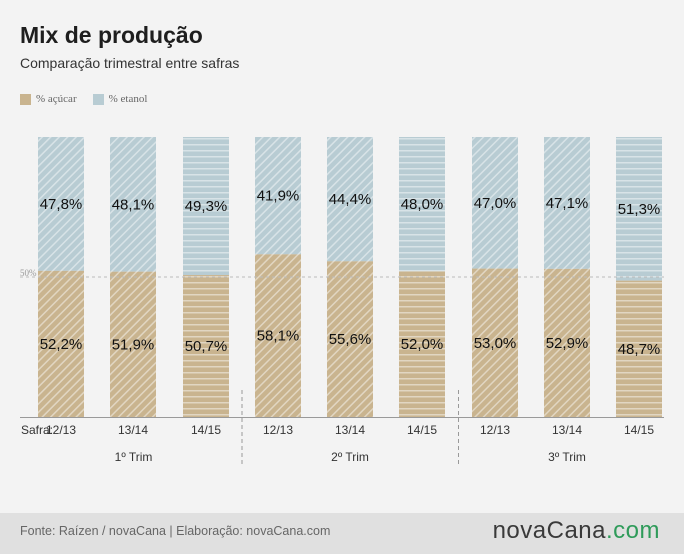 The width and height of the screenshot is (684, 554). I want to click on data-label-acucar: 52,0%, so click(422, 344).